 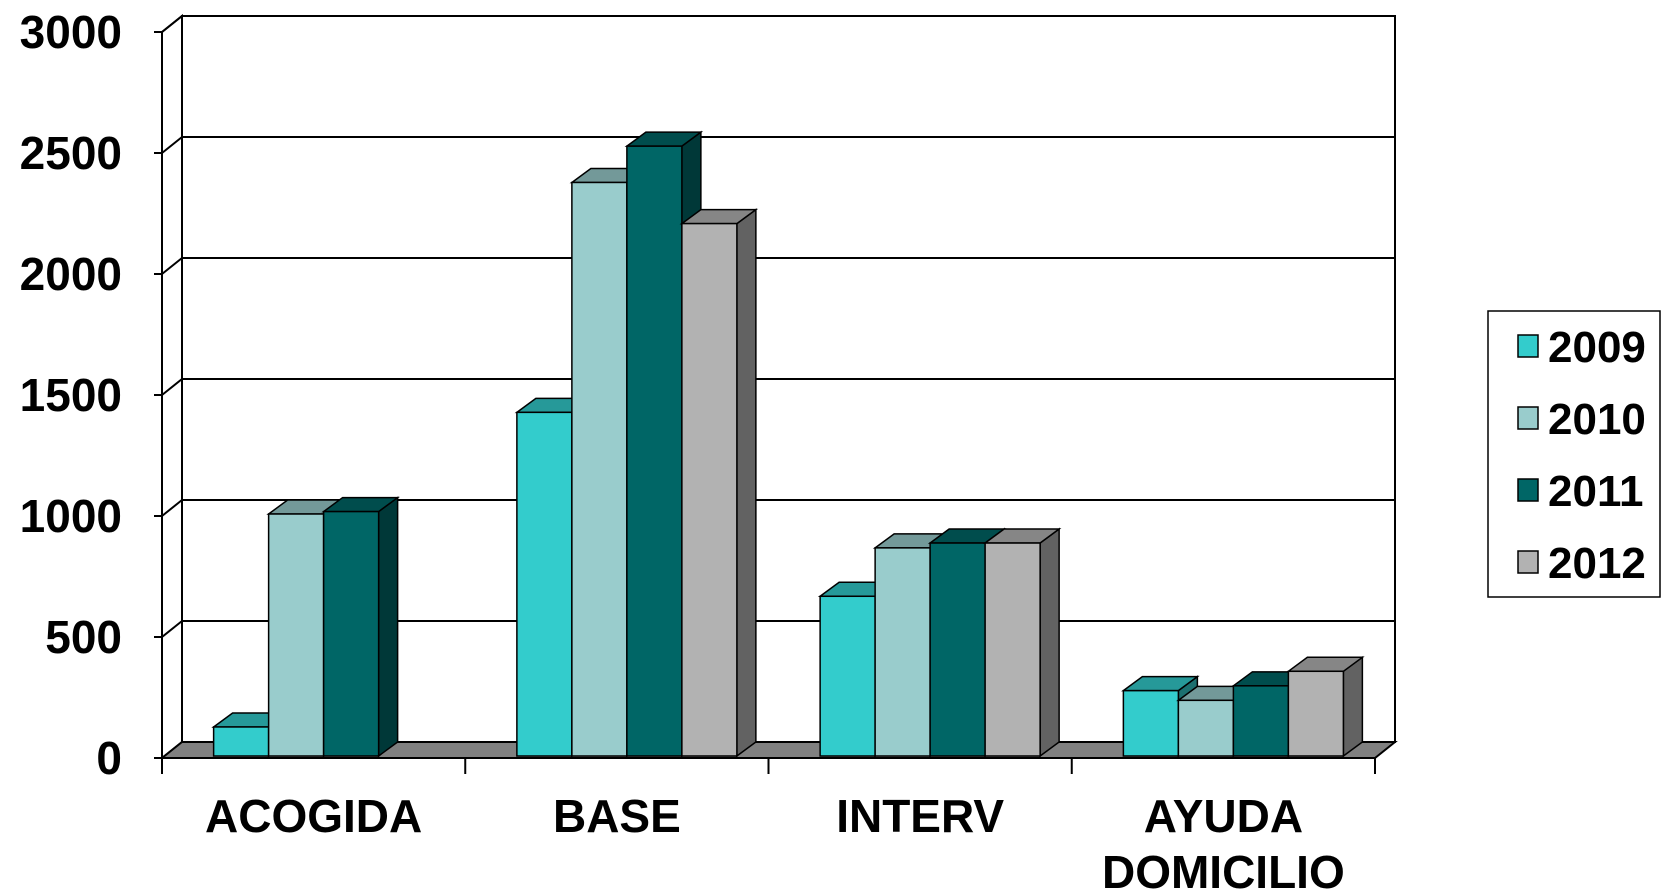 I want to click on y-axis: 0 500 1000 1500 2000 2500 3000, so click(x=91, y=395).